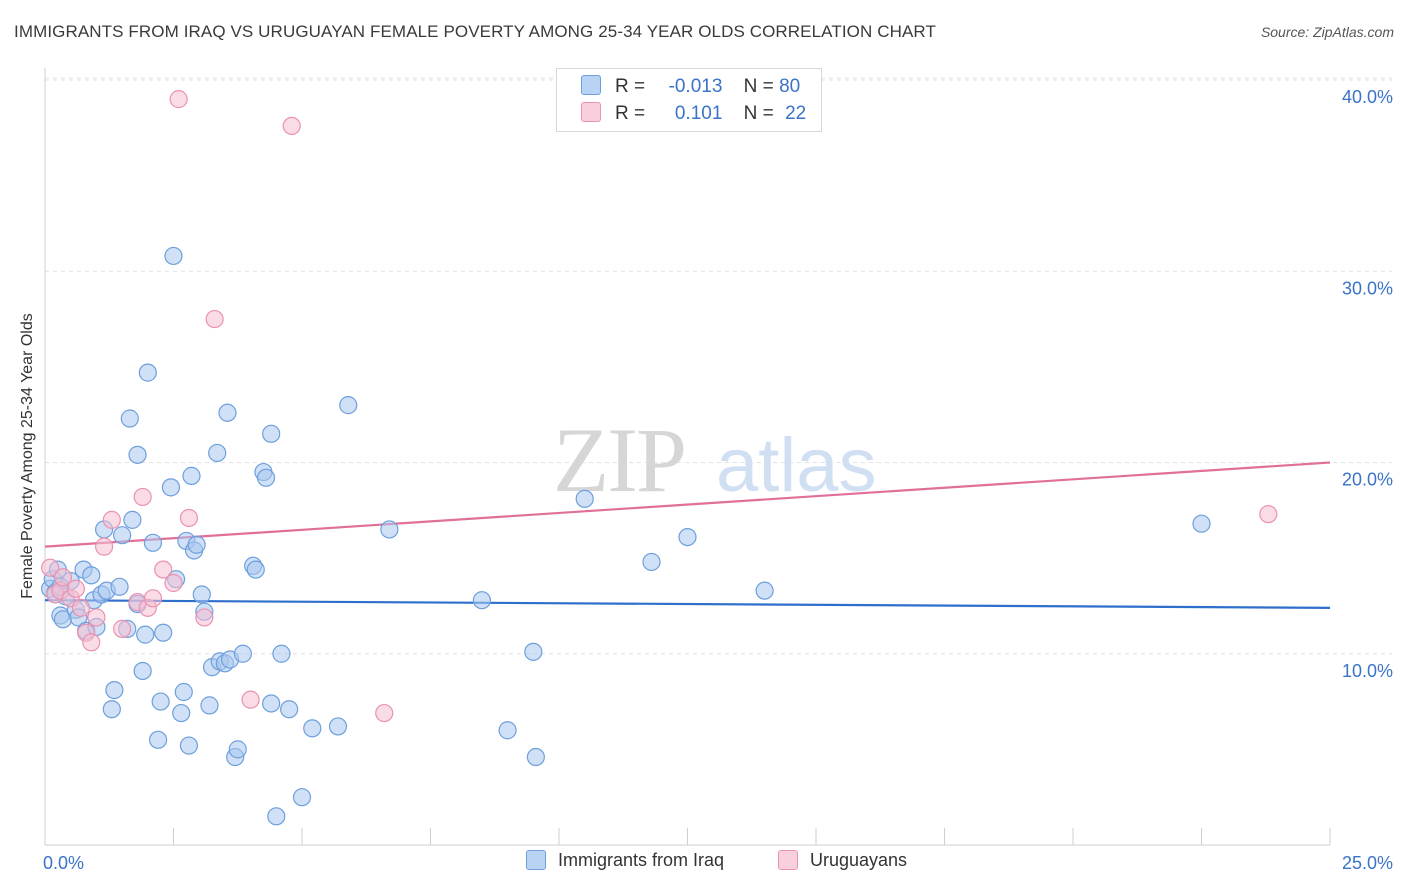  What do you see at coordinates (641, 860) in the screenshot?
I see `series-legend-iraq-label: Immigrants from Iraq` at bounding box center [641, 860].